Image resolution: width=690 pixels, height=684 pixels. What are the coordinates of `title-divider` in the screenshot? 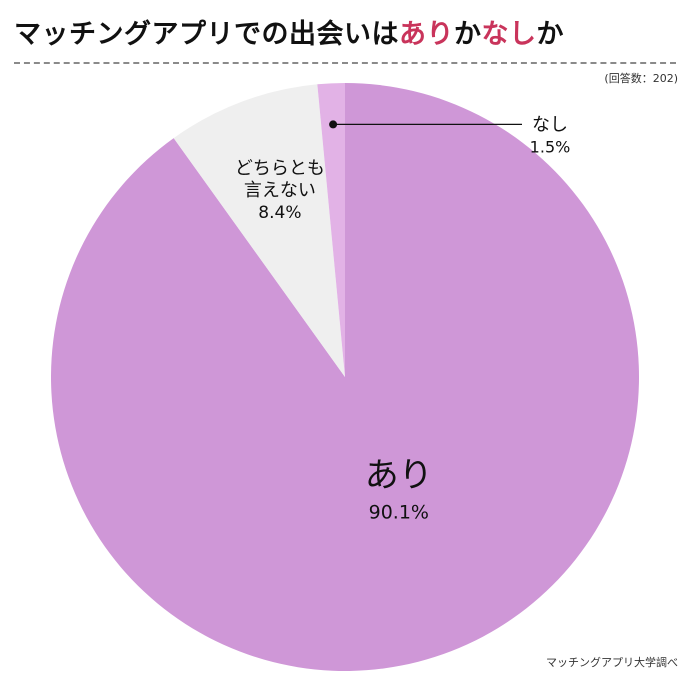 It's located at (345, 63).